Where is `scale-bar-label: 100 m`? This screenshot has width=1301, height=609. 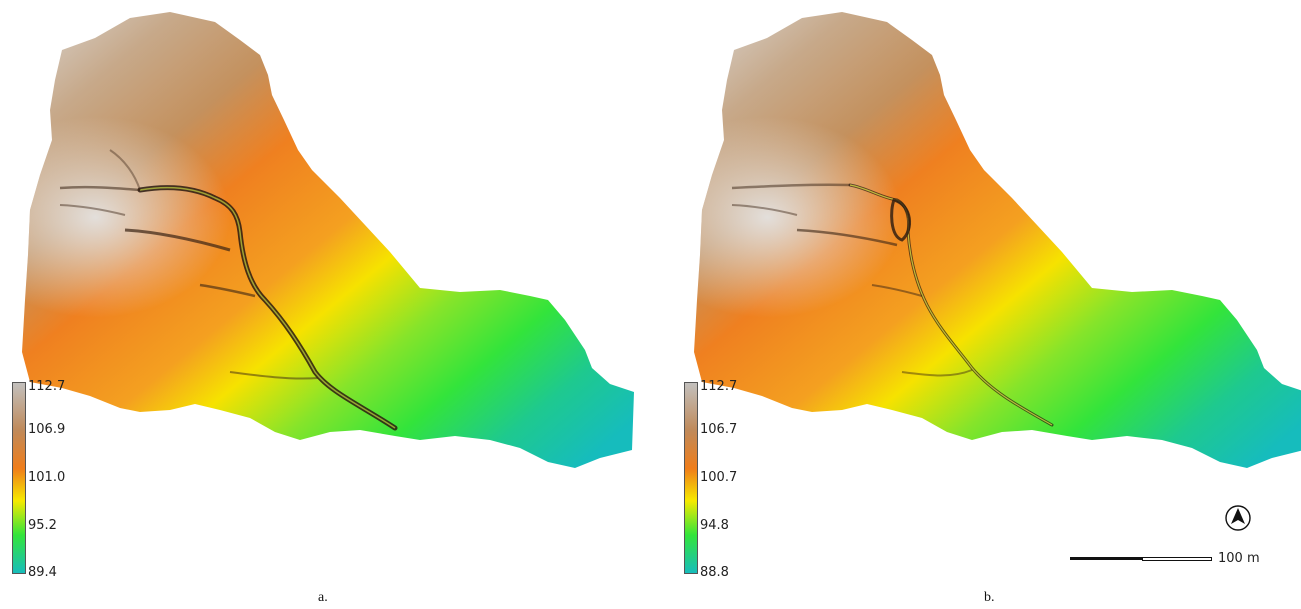 scale-bar-label: 100 m is located at coordinates (1239, 558).